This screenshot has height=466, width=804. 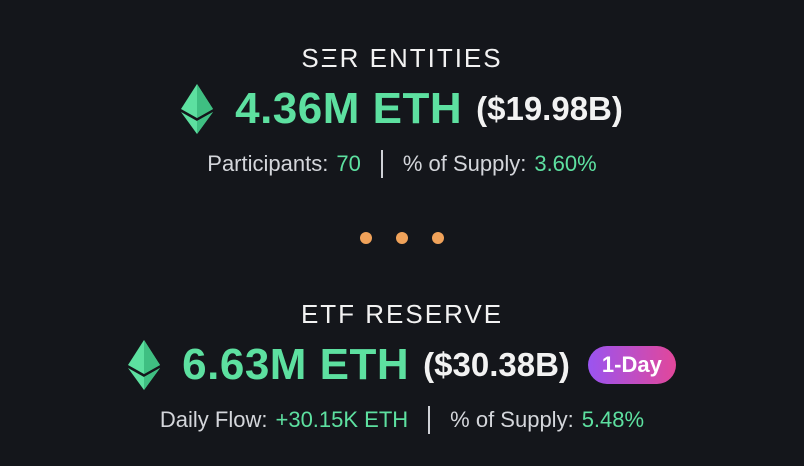 What do you see at coordinates (342, 419) in the screenshot?
I see `daily-flow-value: +30.15K ETH` at bounding box center [342, 419].